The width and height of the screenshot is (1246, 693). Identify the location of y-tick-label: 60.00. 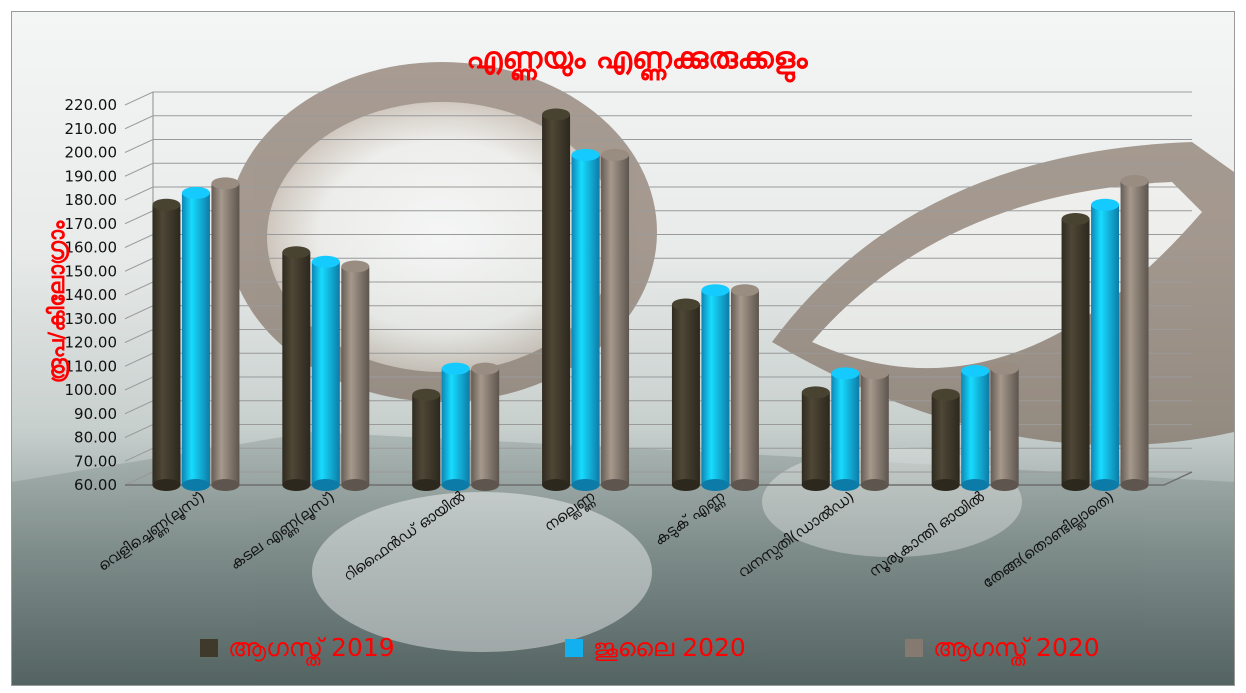
(95, 485).